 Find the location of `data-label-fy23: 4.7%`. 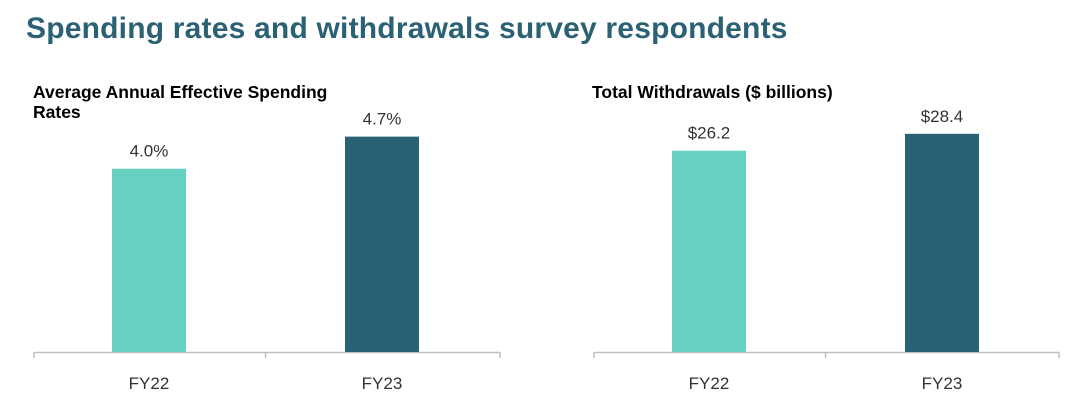

data-label-fy23: 4.7% is located at coordinates (382, 119).